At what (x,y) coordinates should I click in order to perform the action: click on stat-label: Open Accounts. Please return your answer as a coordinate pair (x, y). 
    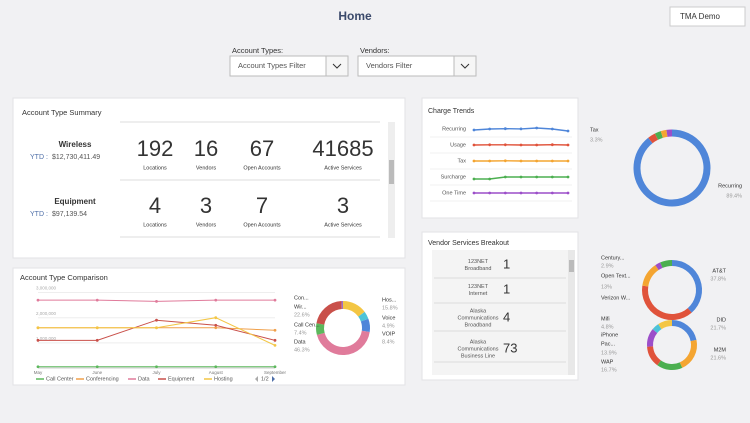
    Looking at the image, I should click on (262, 168).